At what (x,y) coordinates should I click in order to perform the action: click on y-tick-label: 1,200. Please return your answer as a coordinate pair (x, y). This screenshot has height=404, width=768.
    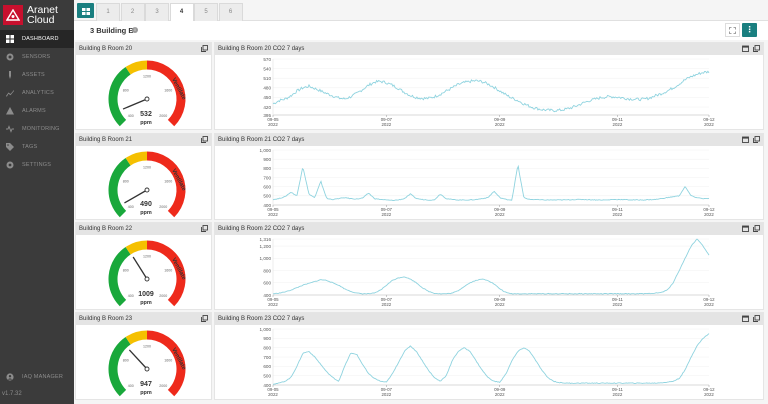
    Looking at the image, I should click on (266, 246).